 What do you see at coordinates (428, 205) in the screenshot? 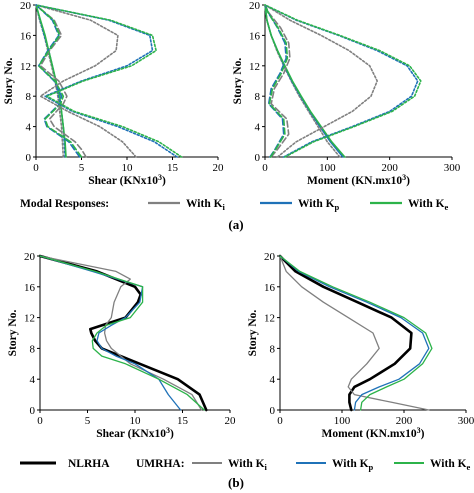
I see `legend-a-label-ke: With Ke` at bounding box center [428, 205].